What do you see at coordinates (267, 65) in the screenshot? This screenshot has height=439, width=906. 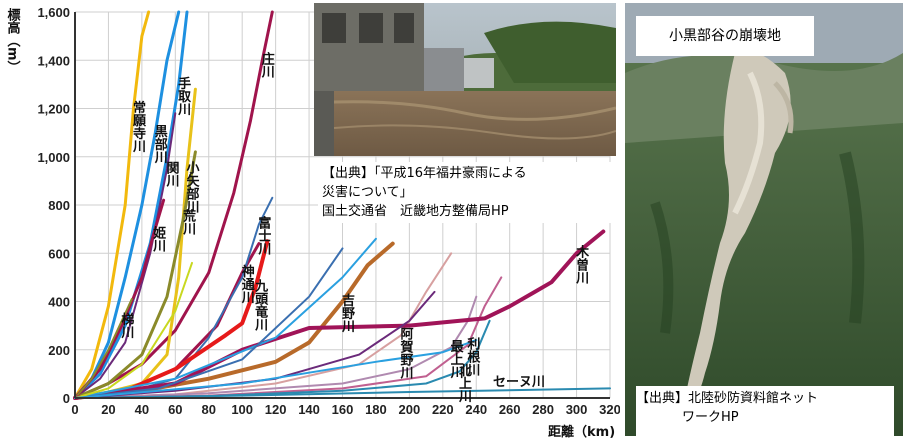 I see `river-label: 庄川` at bounding box center [267, 65].